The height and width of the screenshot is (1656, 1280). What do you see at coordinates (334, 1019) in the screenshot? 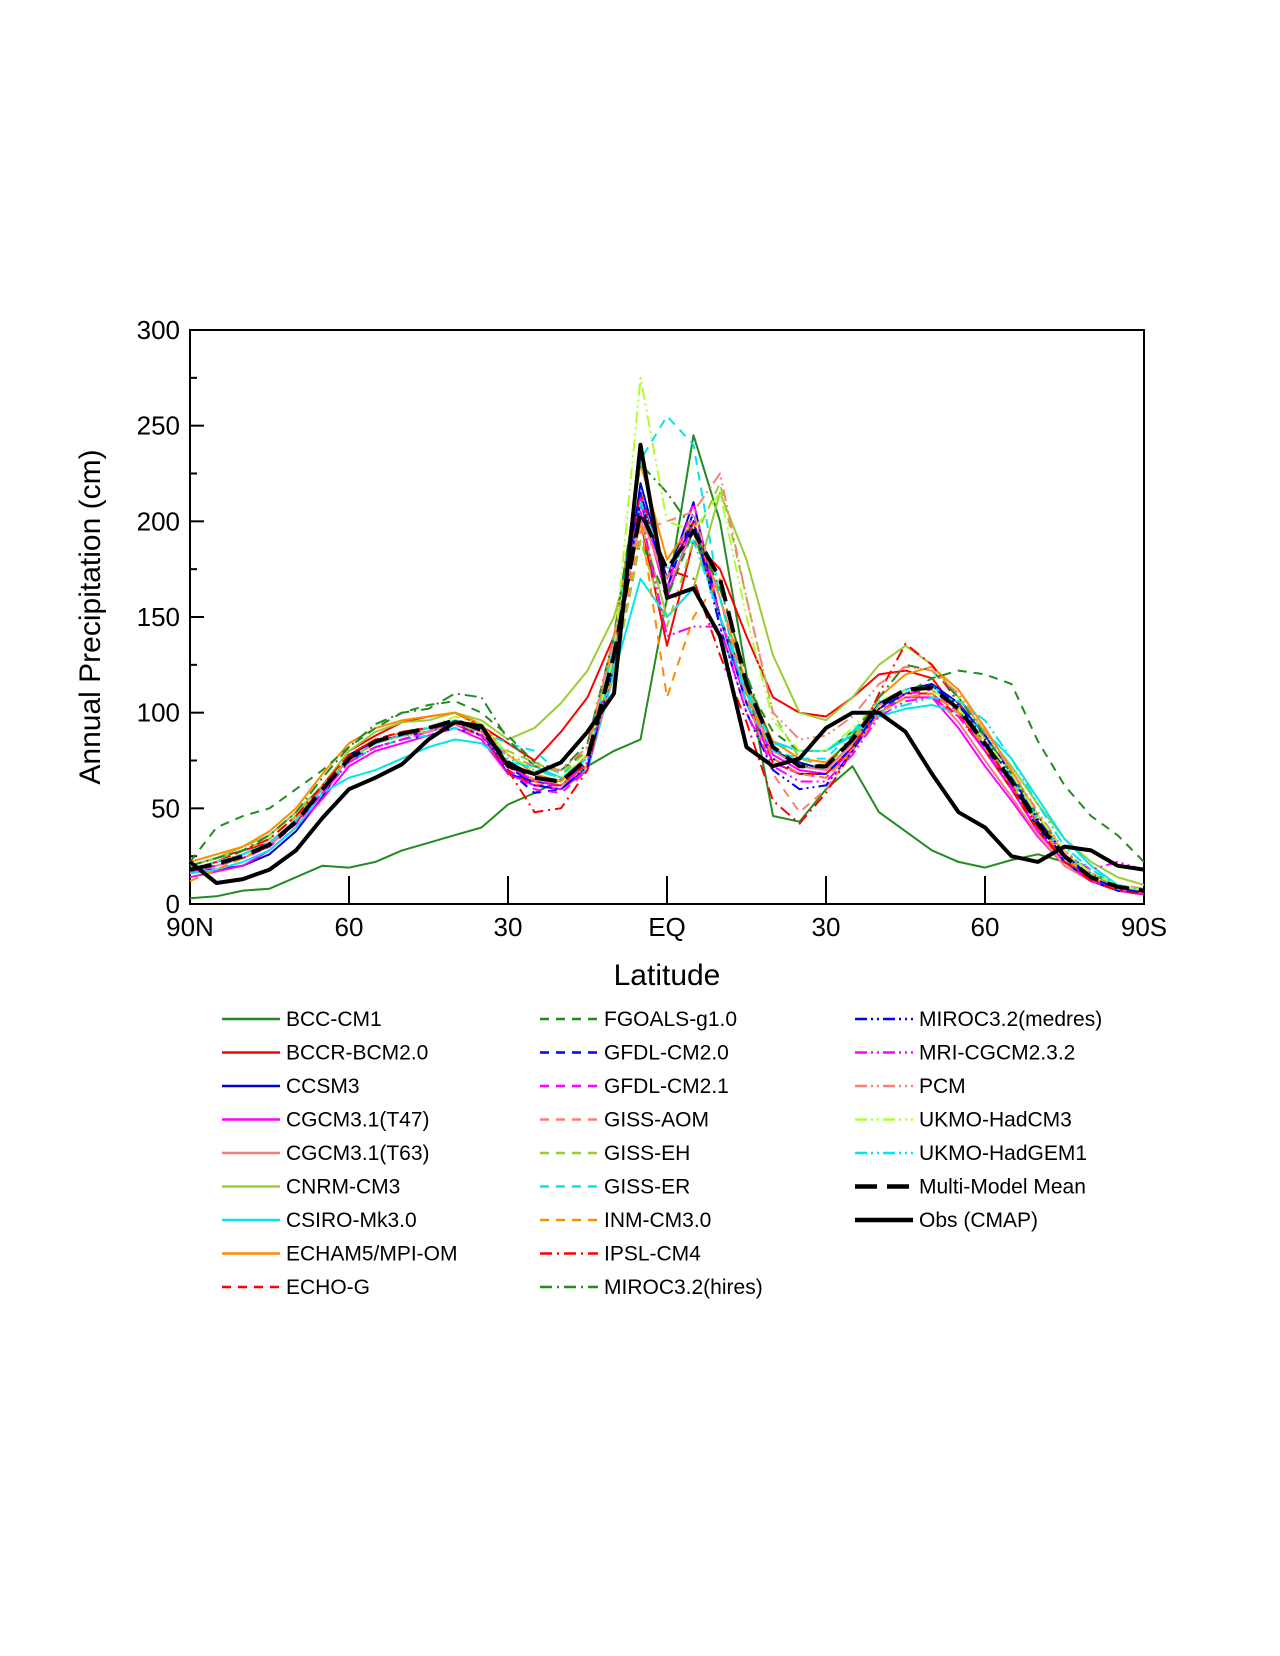
I see `legend-label: BCC-CM1` at bounding box center [334, 1019].